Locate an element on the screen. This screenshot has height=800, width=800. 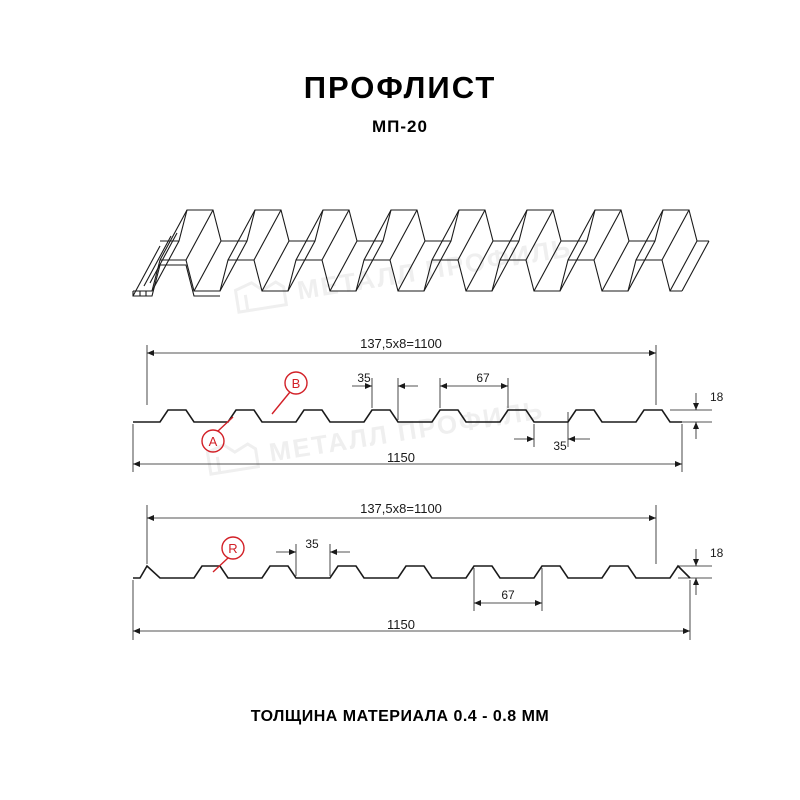
view-r-overall-width-label: 1150 is located at coordinates (401, 624).